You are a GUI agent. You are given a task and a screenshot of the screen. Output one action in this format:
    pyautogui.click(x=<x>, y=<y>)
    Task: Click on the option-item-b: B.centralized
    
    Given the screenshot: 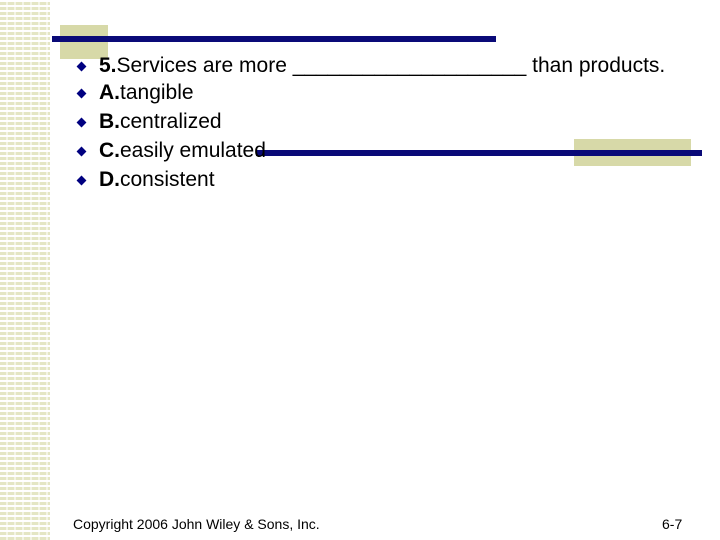 What is the action you would take?
    pyautogui.click(x=377, y=121)
    